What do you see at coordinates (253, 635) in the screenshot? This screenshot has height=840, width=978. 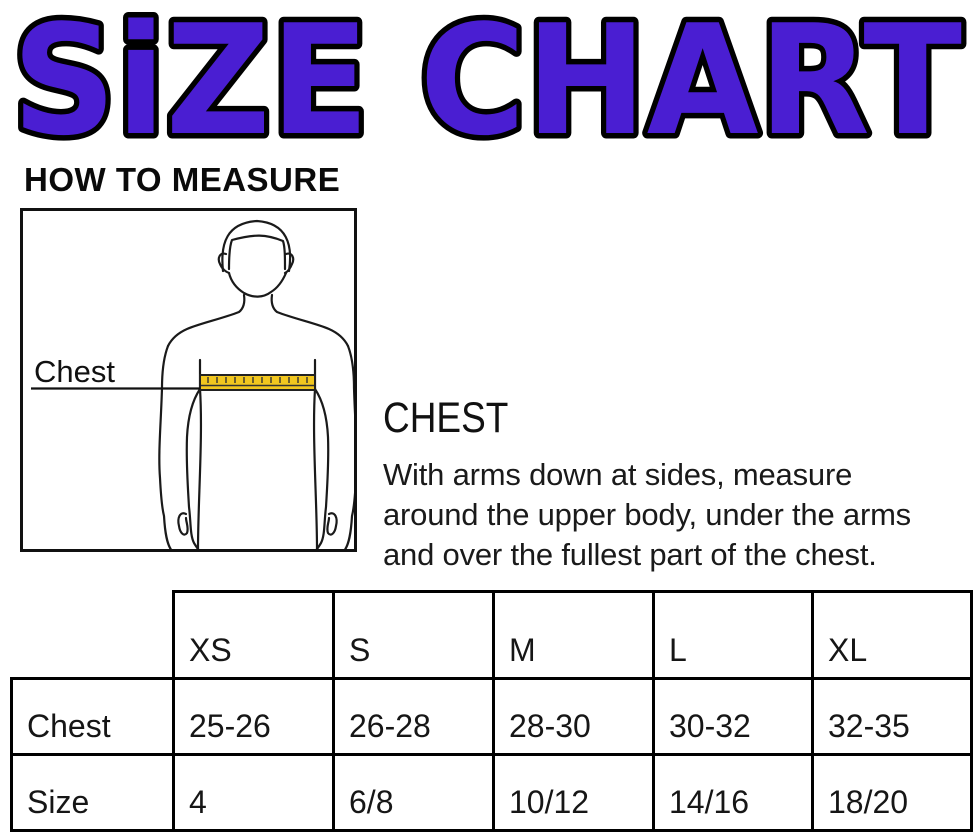 I see `column-header-xs: XS` at bounding box center [253, 635].